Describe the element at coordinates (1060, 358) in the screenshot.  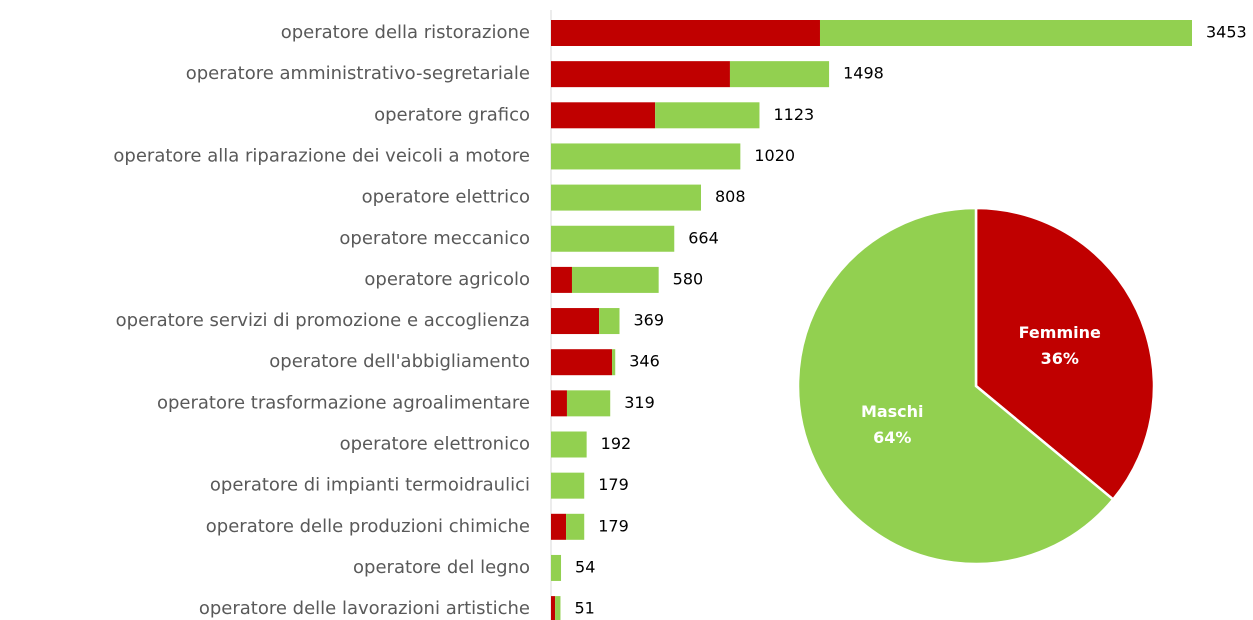
I see `slice-value-label: 36%` at that location.